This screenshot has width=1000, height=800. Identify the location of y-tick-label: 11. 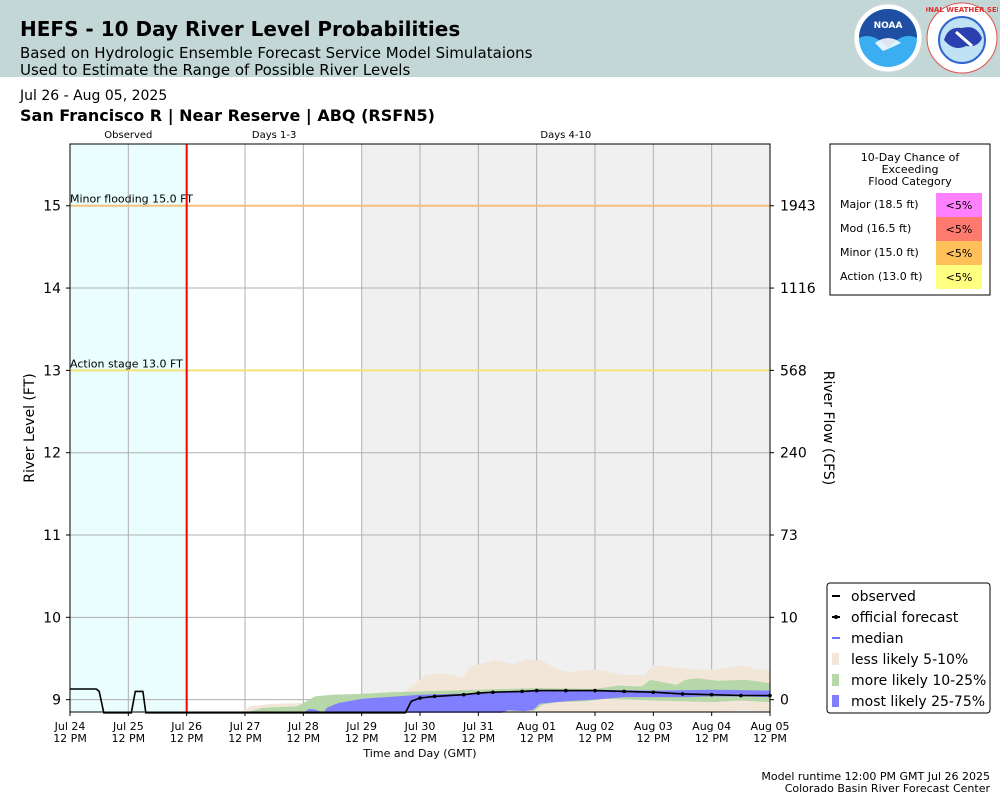
(52, 536).